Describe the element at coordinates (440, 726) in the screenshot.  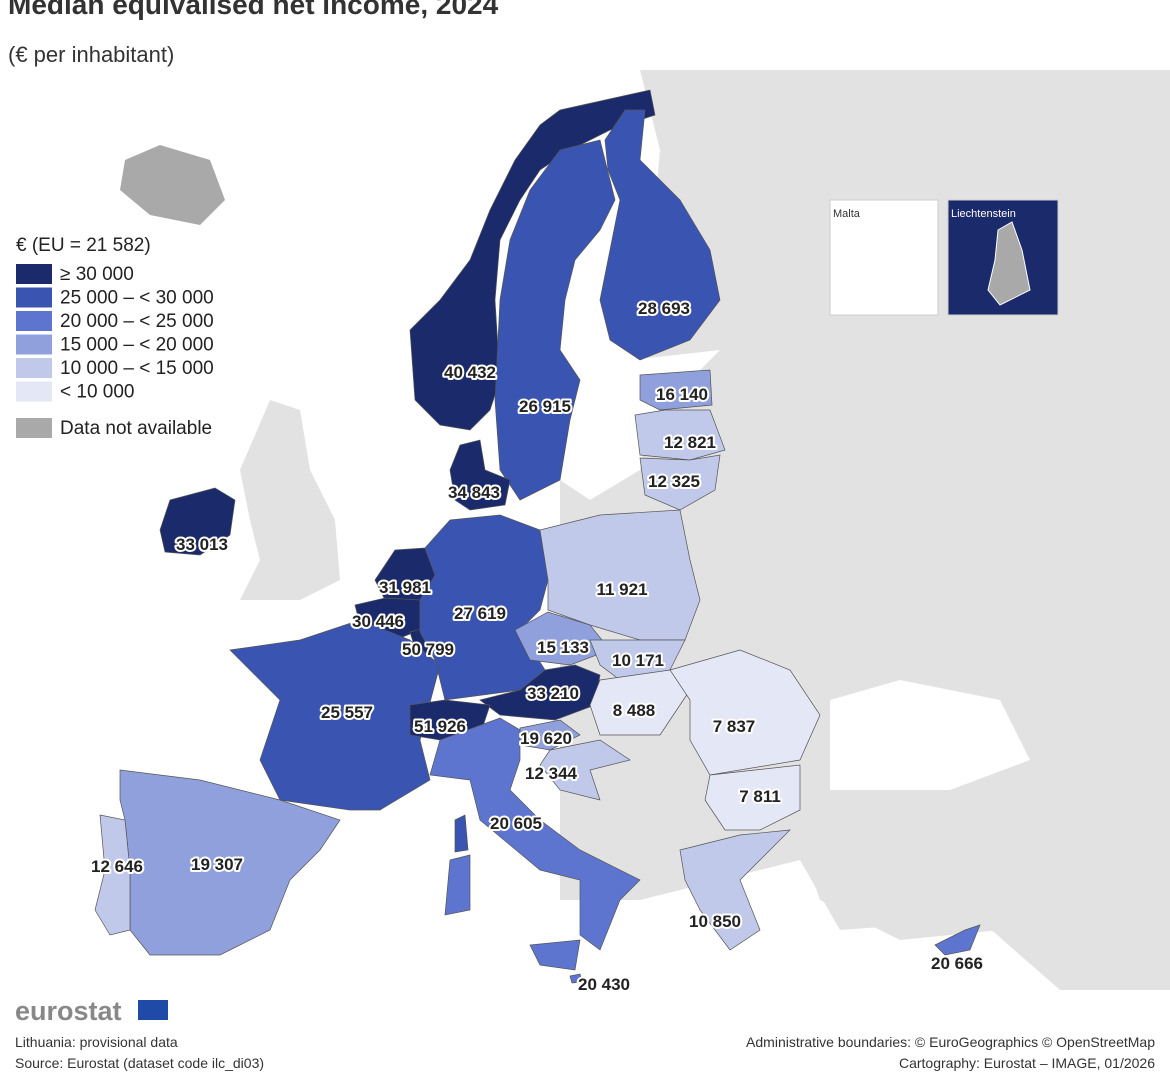
I see `value-label: 51 926` at that location.